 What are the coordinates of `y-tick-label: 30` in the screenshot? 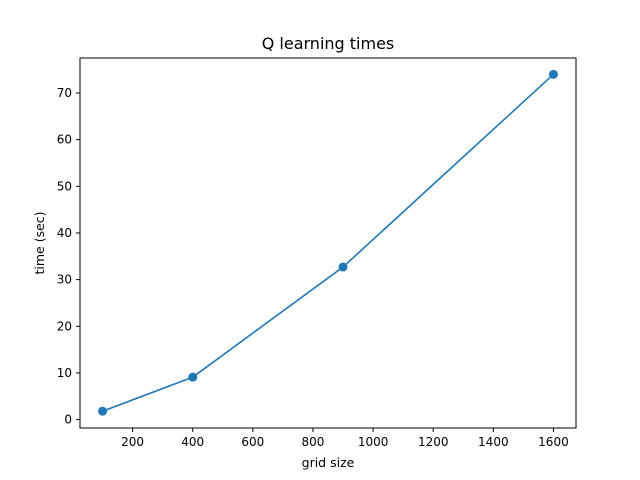 It's located at (64, 280).